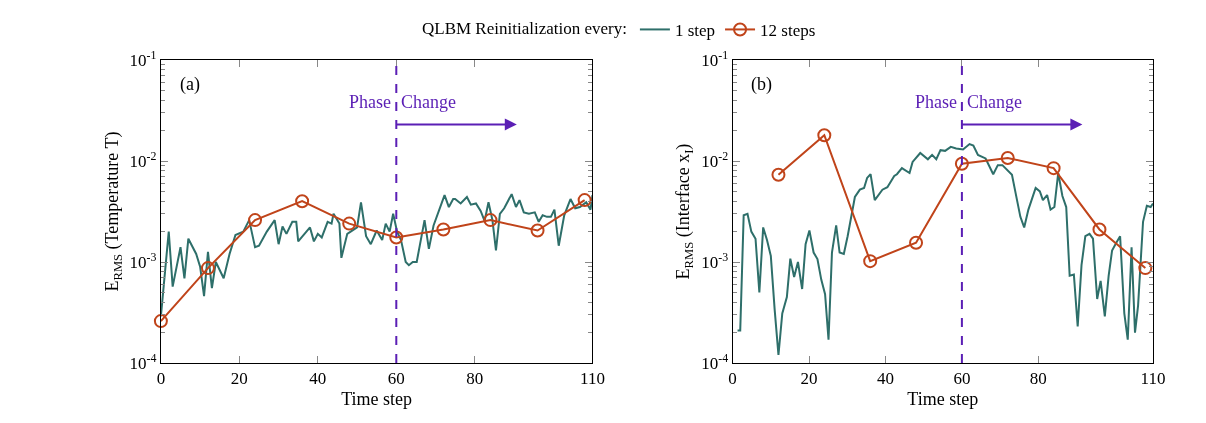 This screenshot has width=1206, height=423. Describe the element at coordinates (190, 84) in the screenshot. I see `annotation: (a)` at that location.